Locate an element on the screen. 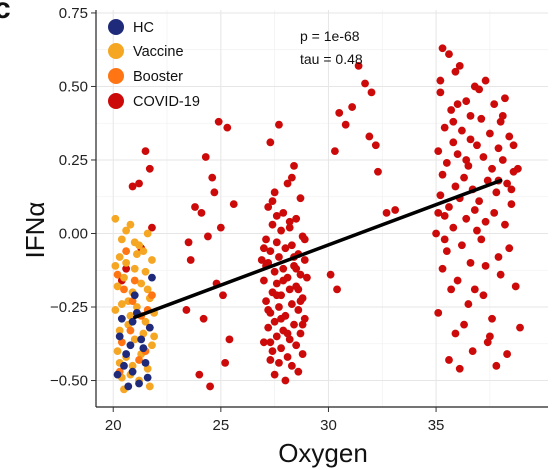 Image resolution: width=553 pixels, height=470 pixels. x-tick-label: 35 is located at coordinates (436, 425).